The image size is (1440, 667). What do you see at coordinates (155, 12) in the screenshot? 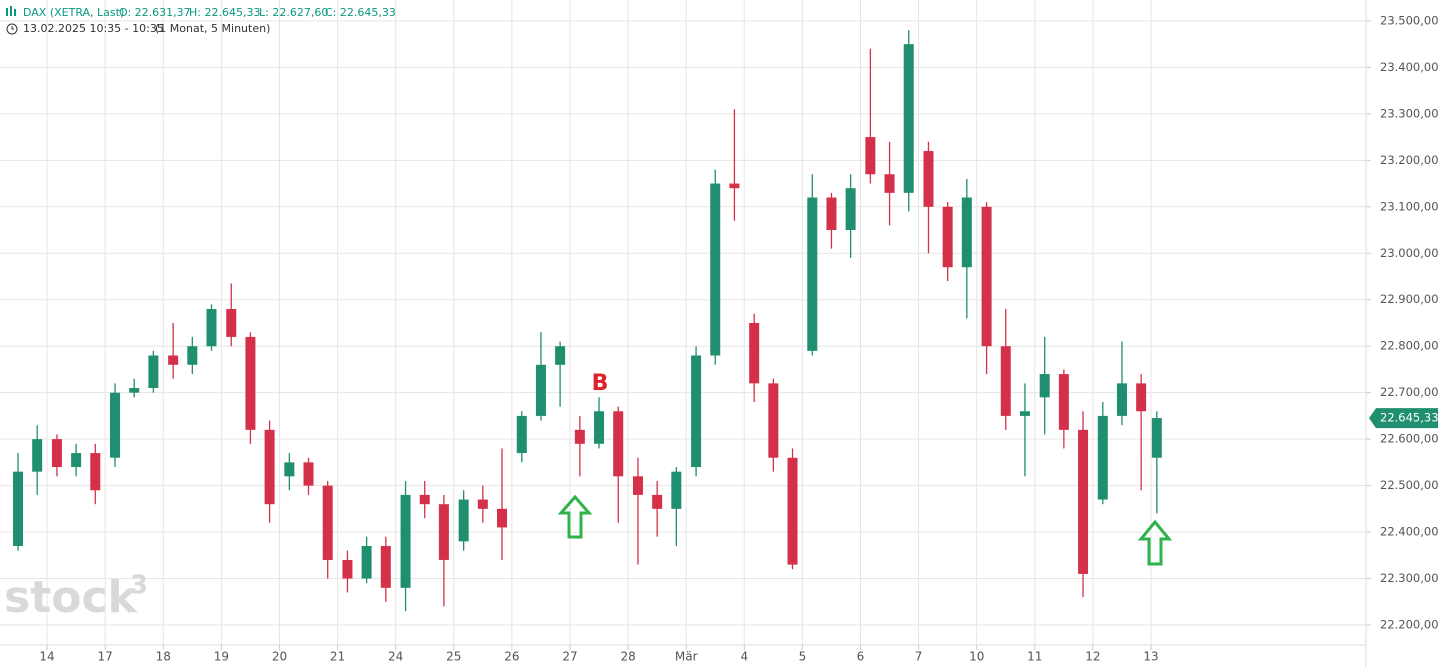
I see `open: O: 22.631,37` at bounding box center [155, 12].